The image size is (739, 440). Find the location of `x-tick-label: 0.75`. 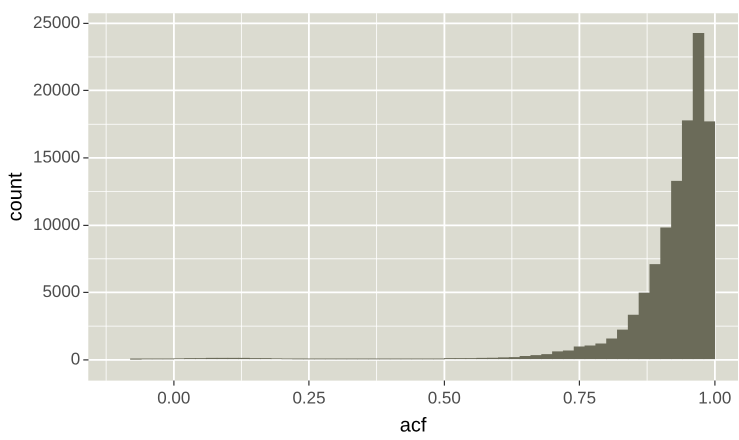

x-tick-label: 0.75 is located at coordinates (579, 398).